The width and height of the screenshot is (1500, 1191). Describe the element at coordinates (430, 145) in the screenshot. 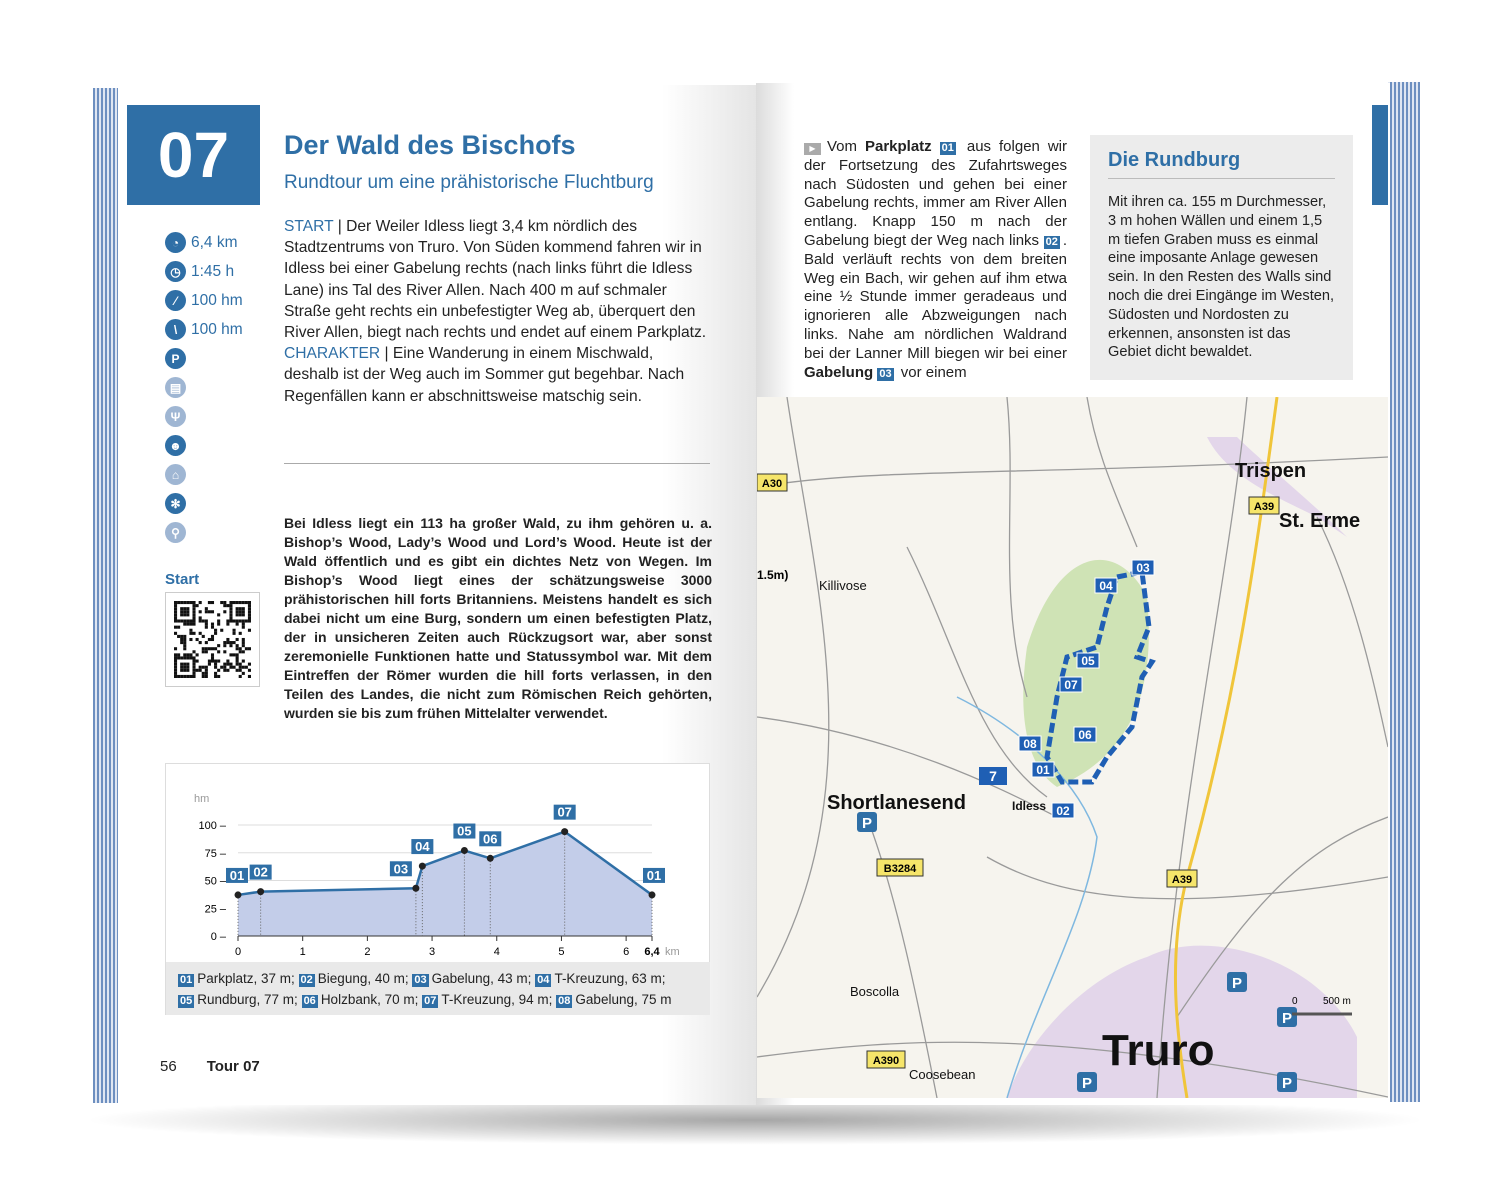

I see `page-title: Der Wald des Bischofs` at that location.